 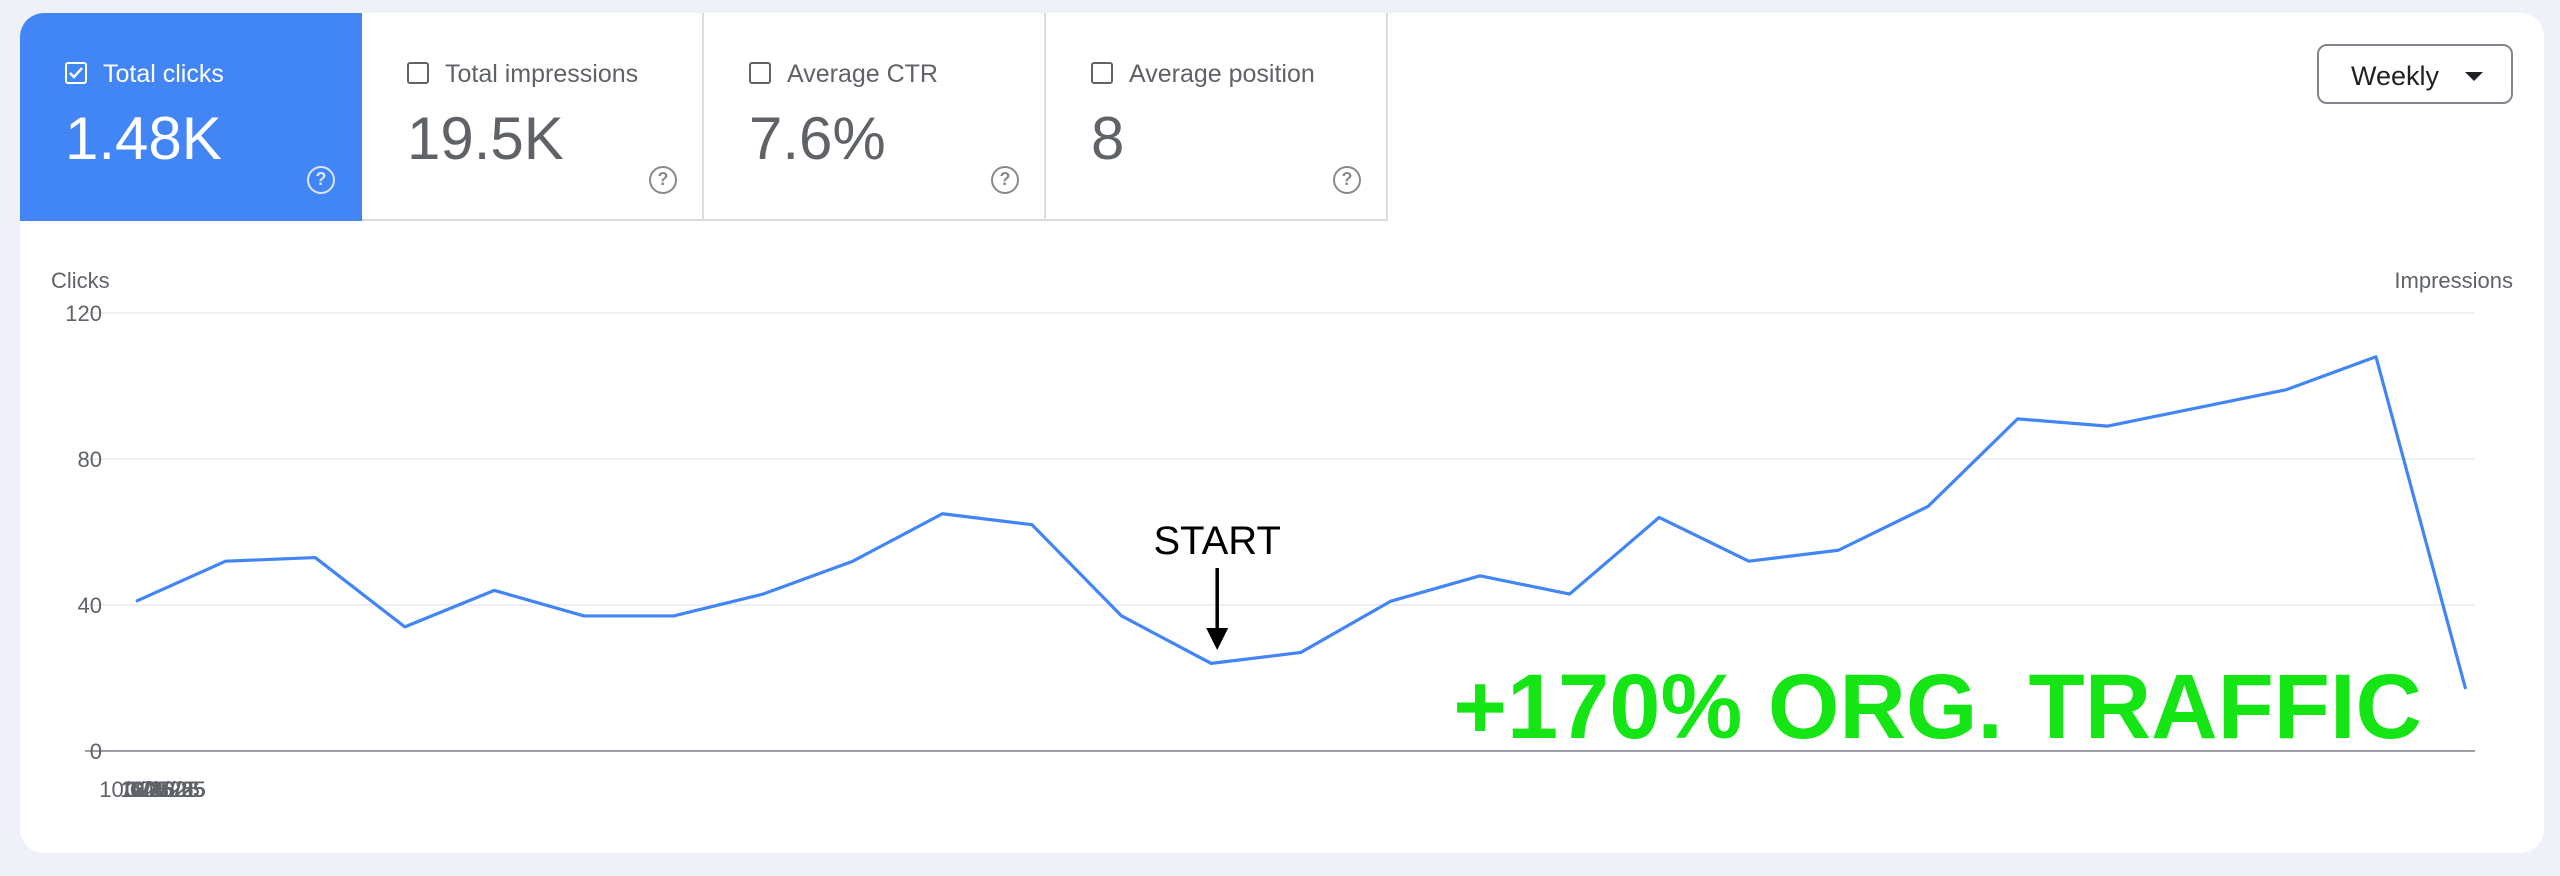 I want to click on x-tick-label: 3/22/26, so click(x=162, y=789).